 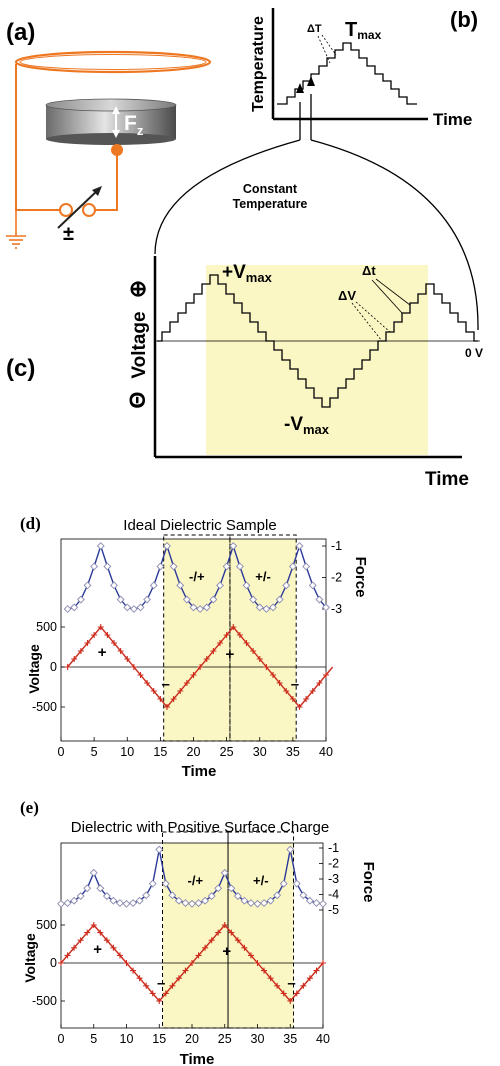 What do you see at coordinates (137, 399) in the screenshot?
I see `svg-text: Θ` at bounding box center [137, 399].